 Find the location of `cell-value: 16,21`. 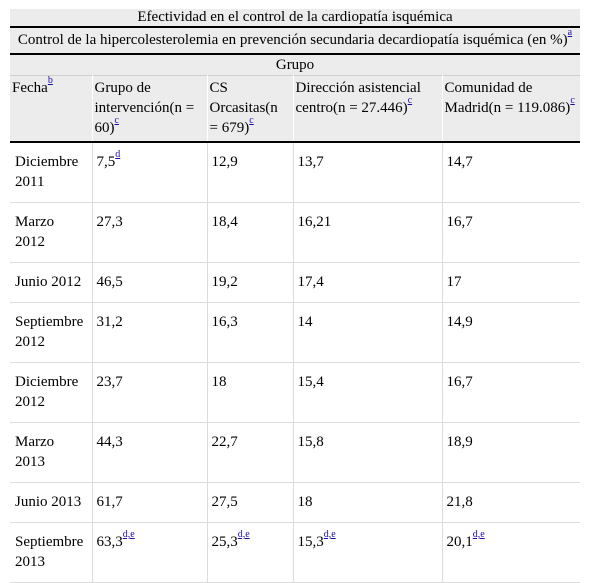

cell-value: 16,21 is located at coordinates (314, 222).